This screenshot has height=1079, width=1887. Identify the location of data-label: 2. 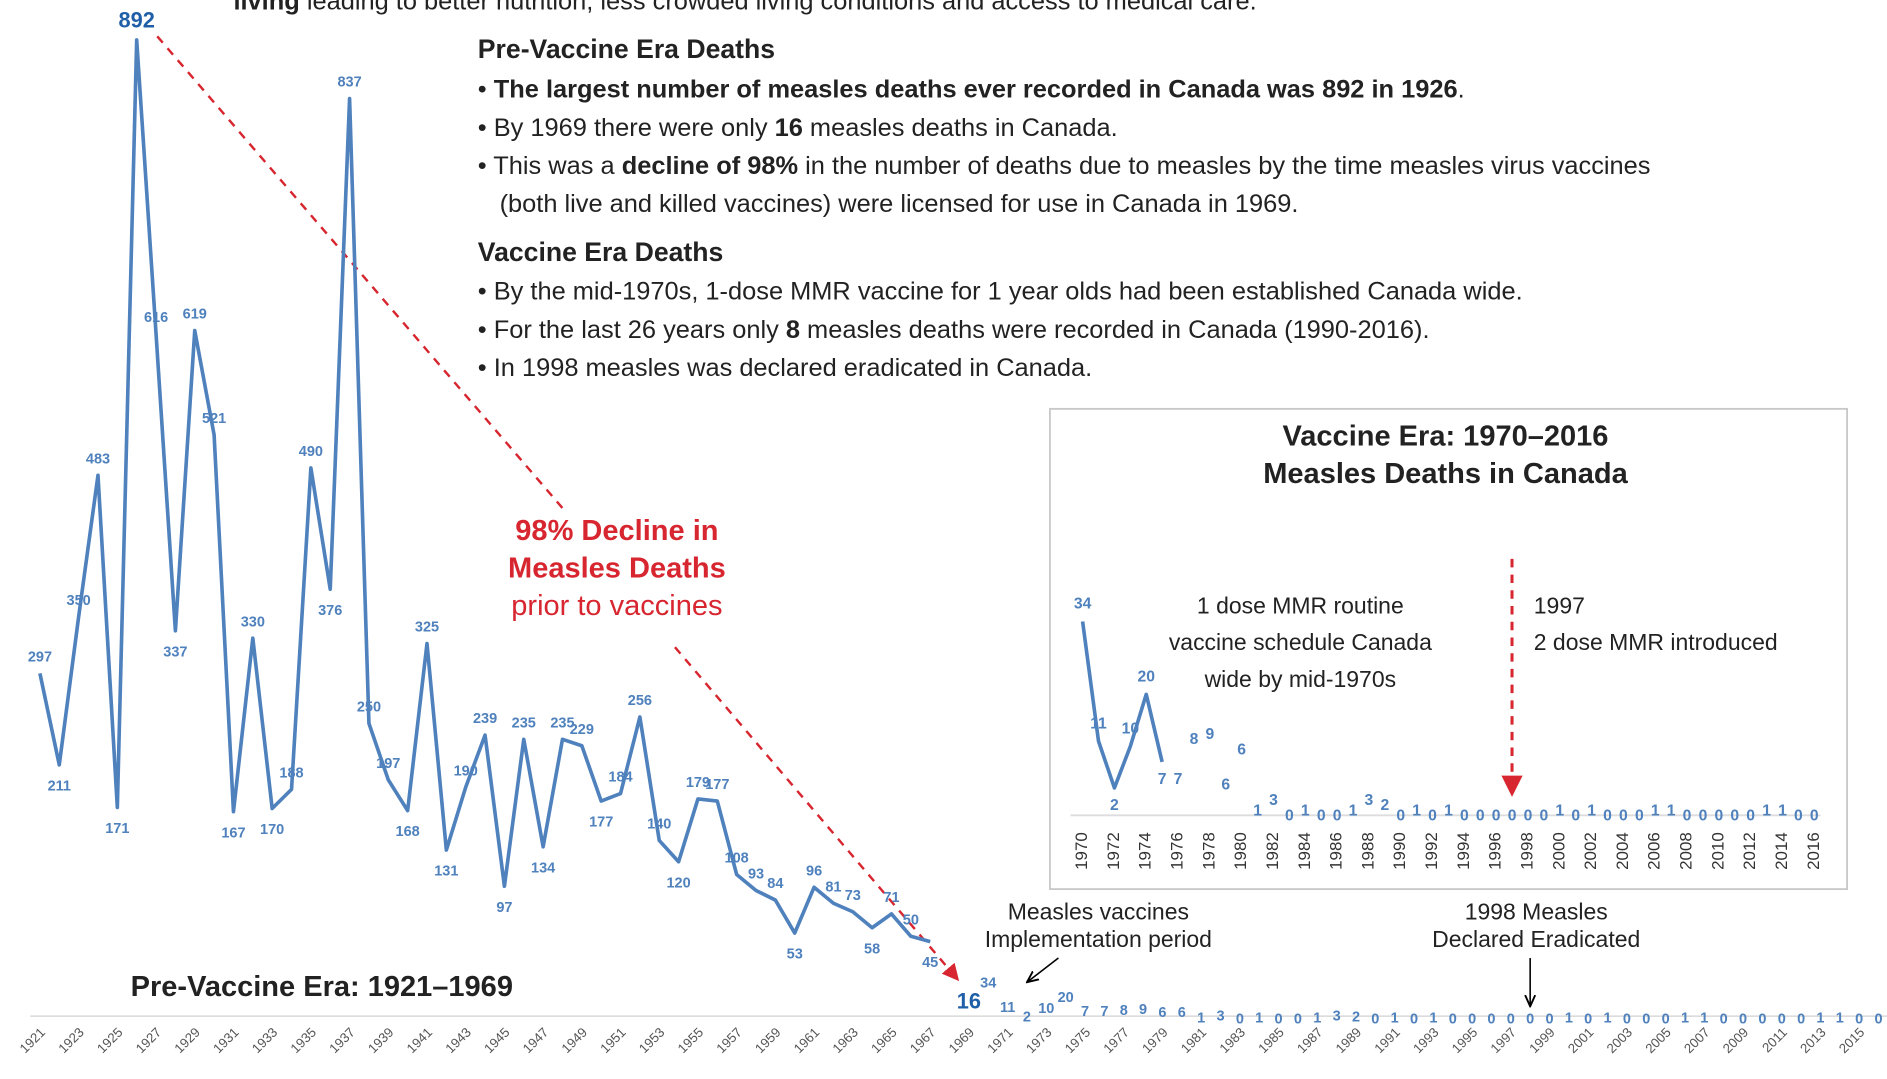
(1027, 1017).